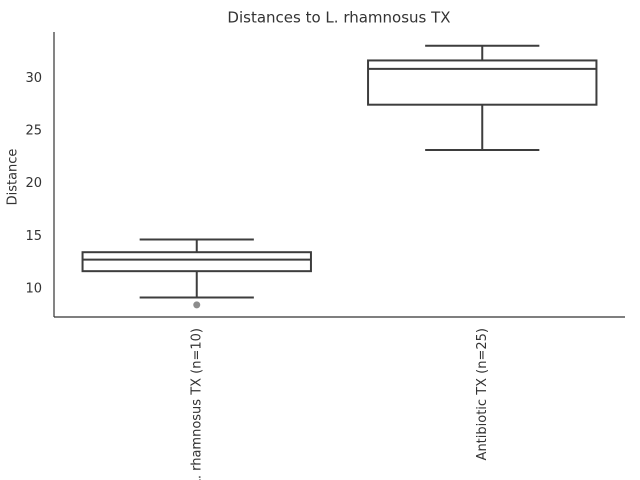 This screenshot has height=480, width=640. Describe the element at coordinates (33, 183) in the screenshot. I see `y-tick-label: 20` at that location.